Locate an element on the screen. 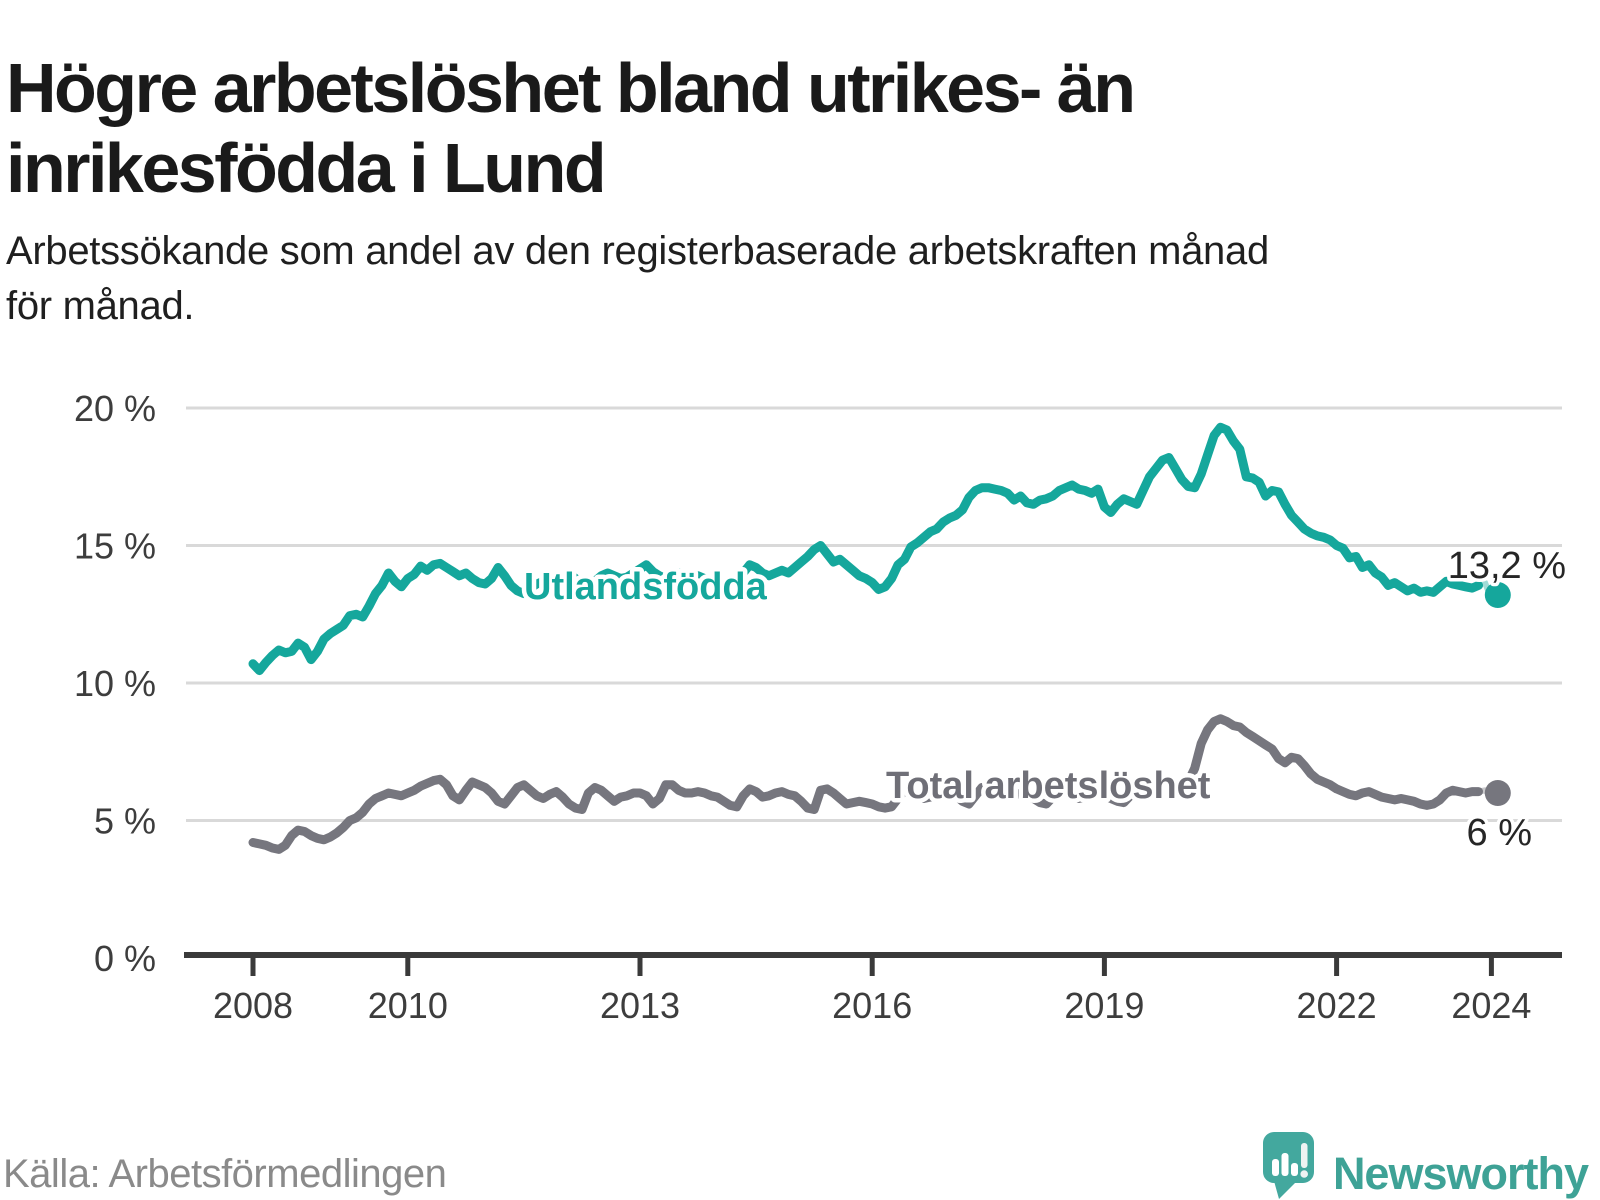 This screenshot has width=1600, height=1200. newsworthy-logo-text: Newsworthy is located at coordinates (1460, 1173).